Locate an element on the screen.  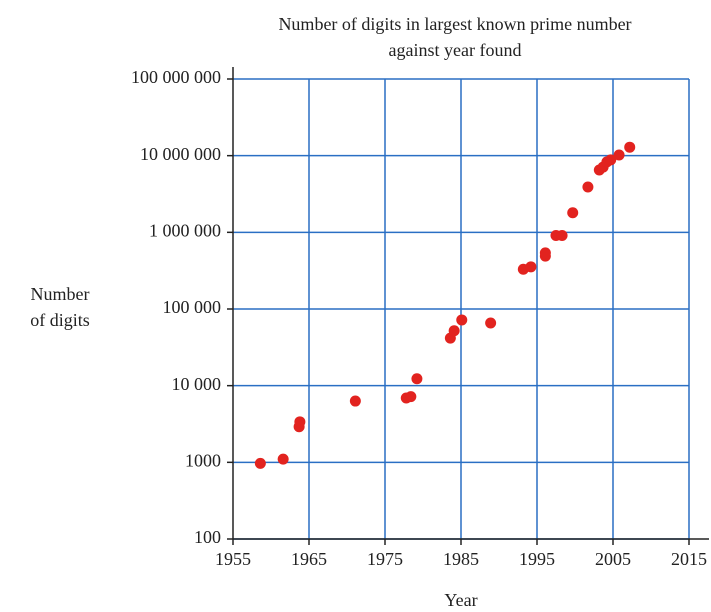
x-tick-label: 1975 is located at coordinates (385, 559).